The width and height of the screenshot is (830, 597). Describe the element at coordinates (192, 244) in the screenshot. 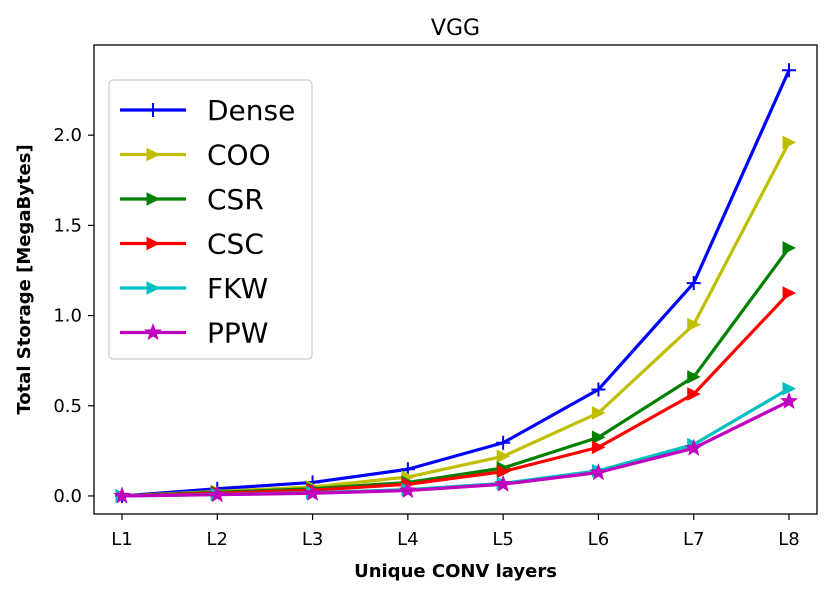

I see `legend-entry: CSC` at that location.